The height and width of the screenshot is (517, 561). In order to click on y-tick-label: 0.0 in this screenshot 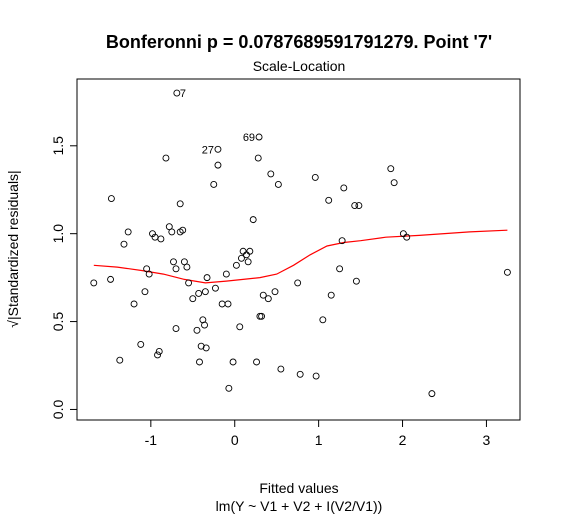, I will do `click(58, 410)`.